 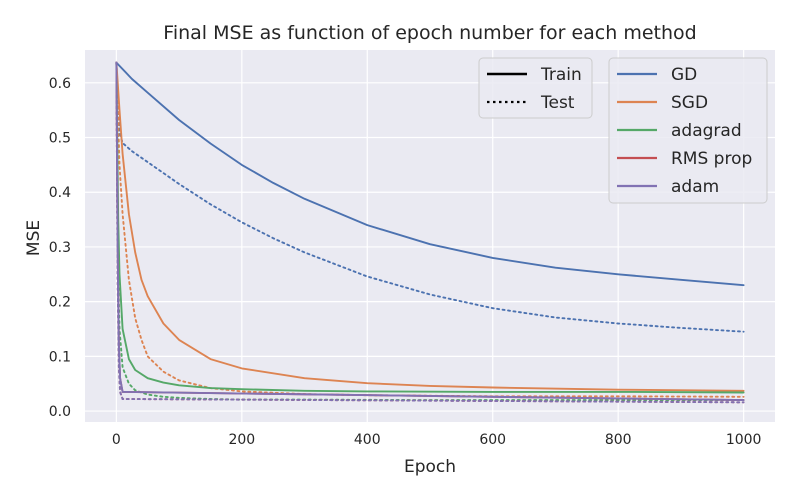 I want to click on y-tick-label: 0.5, so click(x=60, y=139).